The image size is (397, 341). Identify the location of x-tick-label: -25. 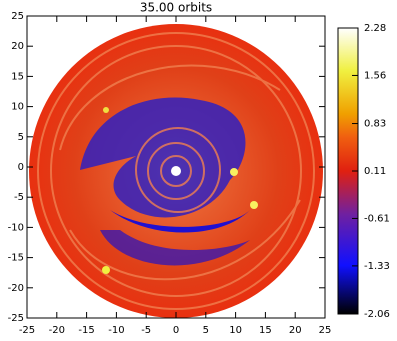
(27, 330).